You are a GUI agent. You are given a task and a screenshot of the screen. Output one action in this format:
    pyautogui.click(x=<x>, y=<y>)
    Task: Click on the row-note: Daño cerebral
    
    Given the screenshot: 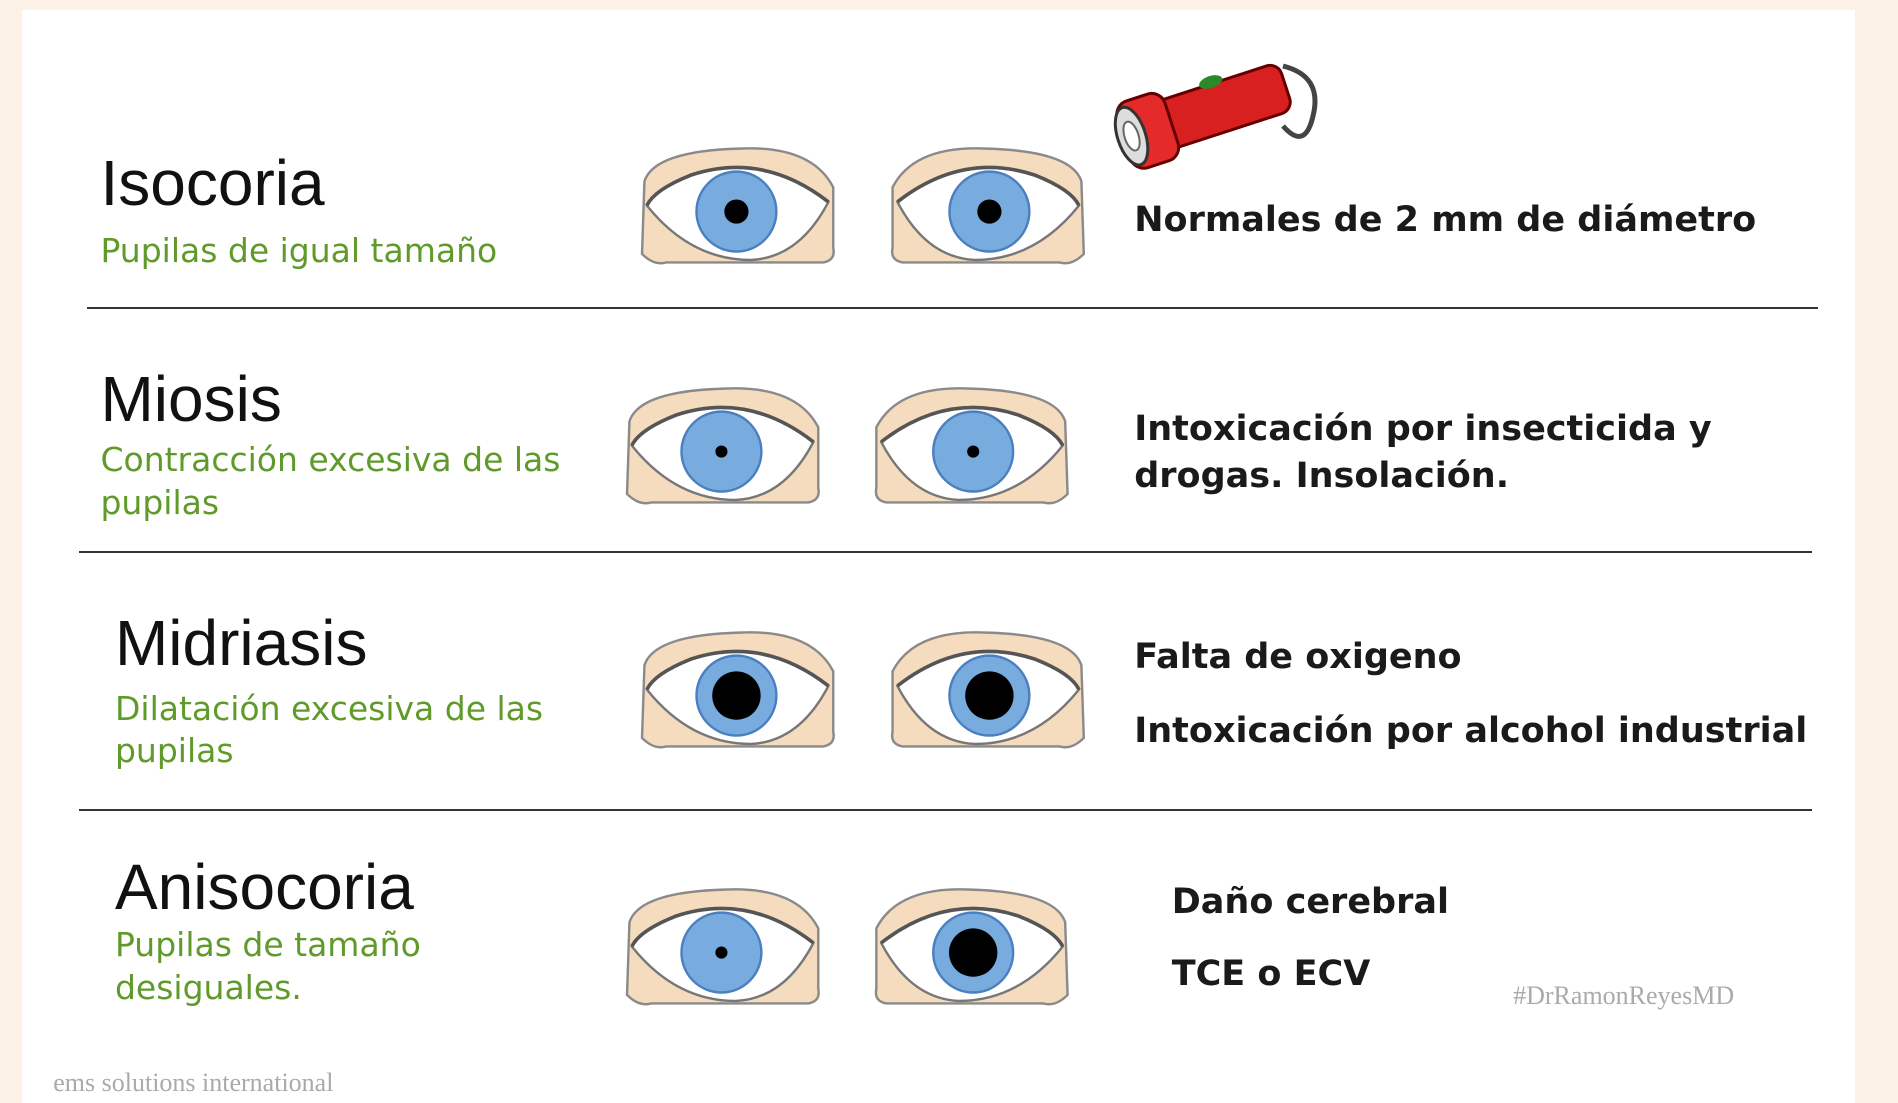 What is the action you would take?
    pyautogui.click(x=1310, y=901)
    